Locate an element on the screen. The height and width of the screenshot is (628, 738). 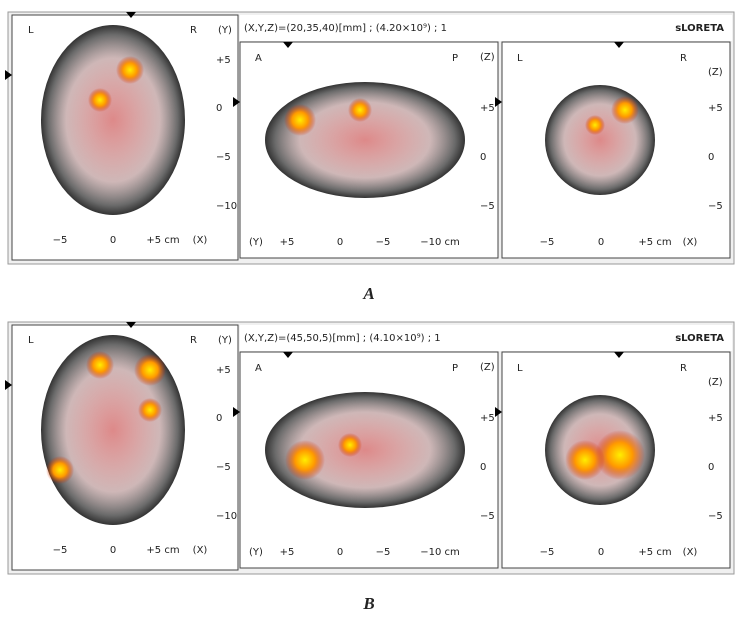
coordinates: (X,Y,Z)=(45,50,5)[mm] ; (4.10×10⁹) ; 1 is located at coordinates (342, 338).